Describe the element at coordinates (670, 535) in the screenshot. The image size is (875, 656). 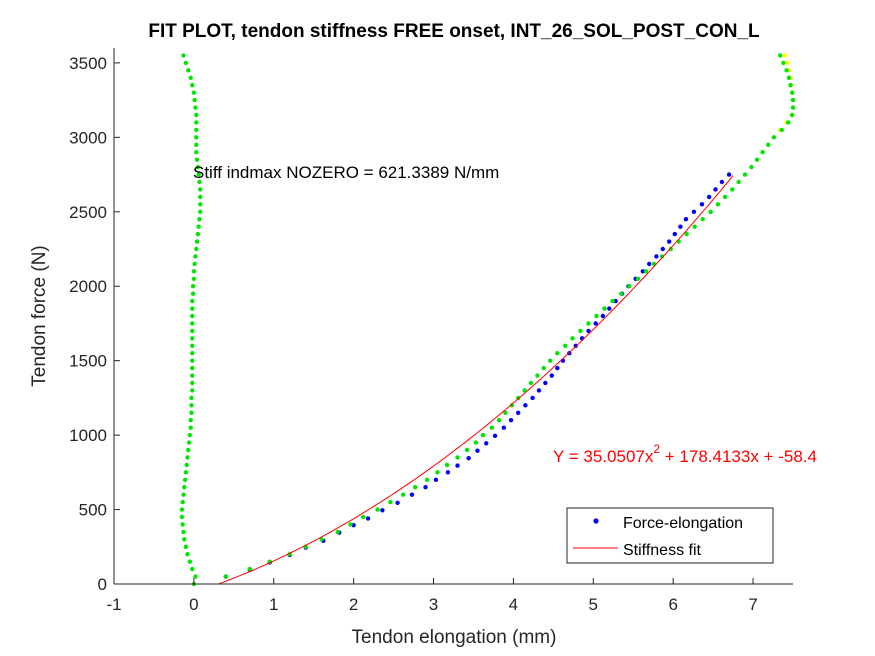
I see `legend-box` at that location.